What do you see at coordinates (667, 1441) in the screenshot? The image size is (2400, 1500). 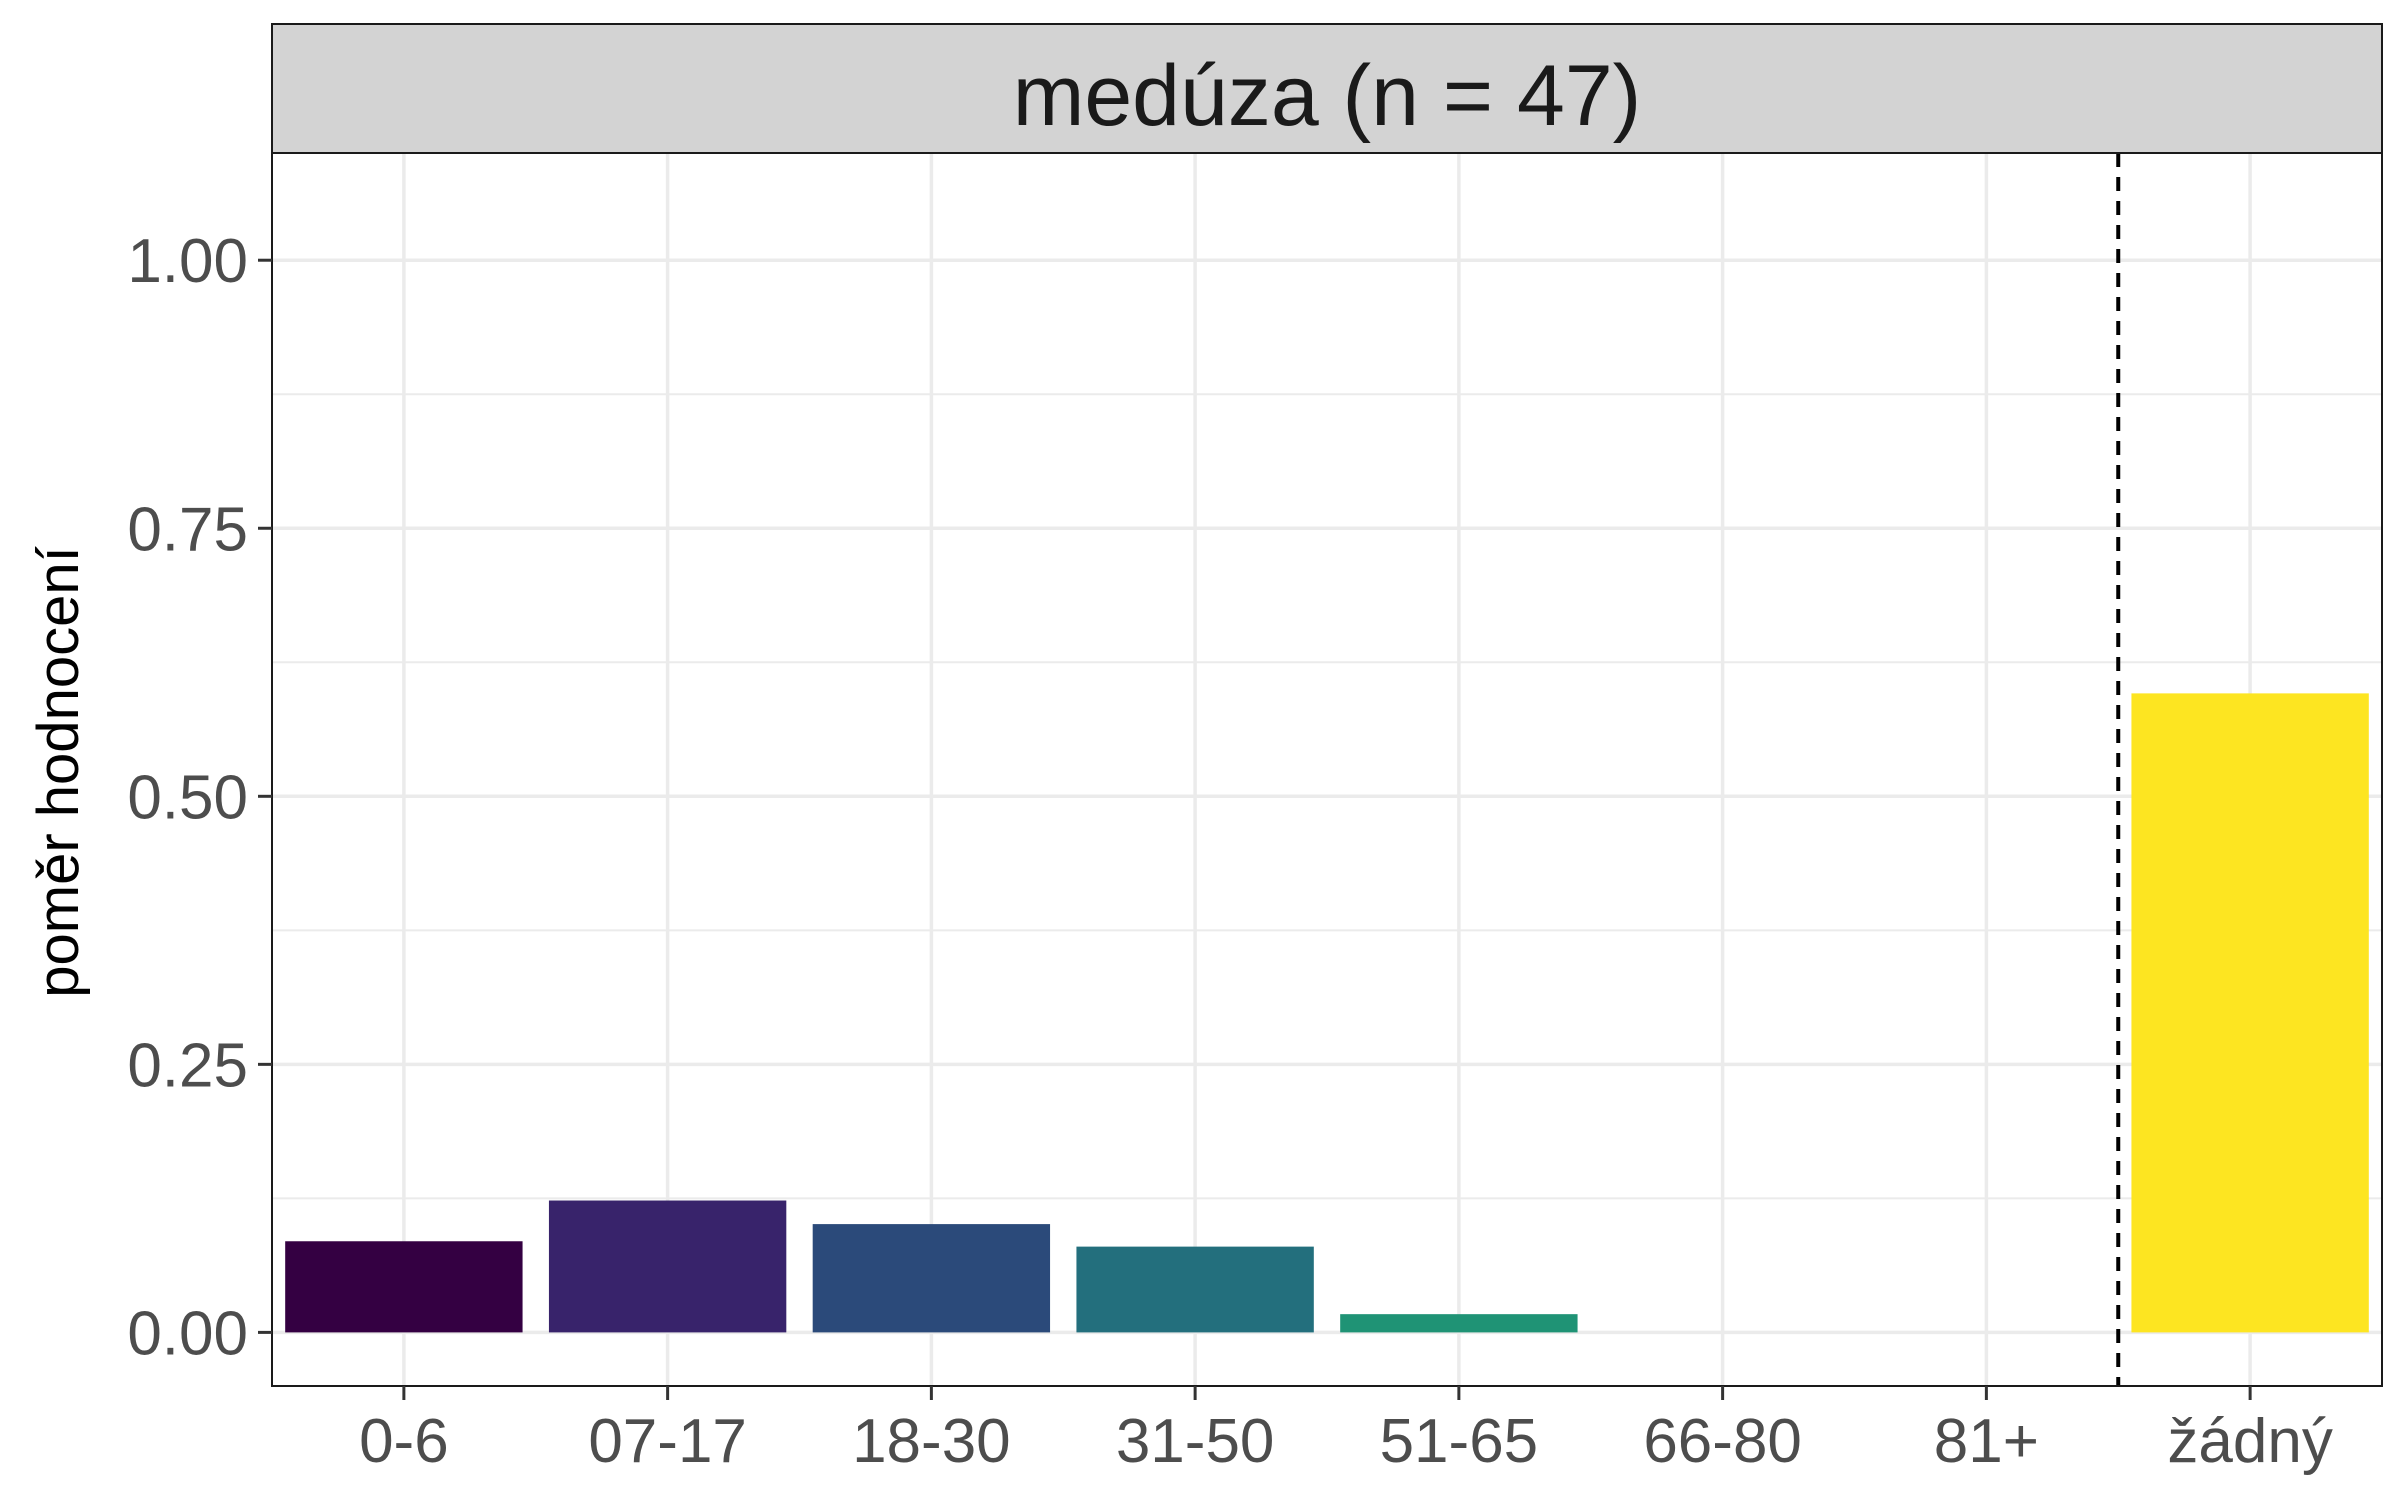 I see `x-tick-label: 07-17` at bounding box center [667, 1441].